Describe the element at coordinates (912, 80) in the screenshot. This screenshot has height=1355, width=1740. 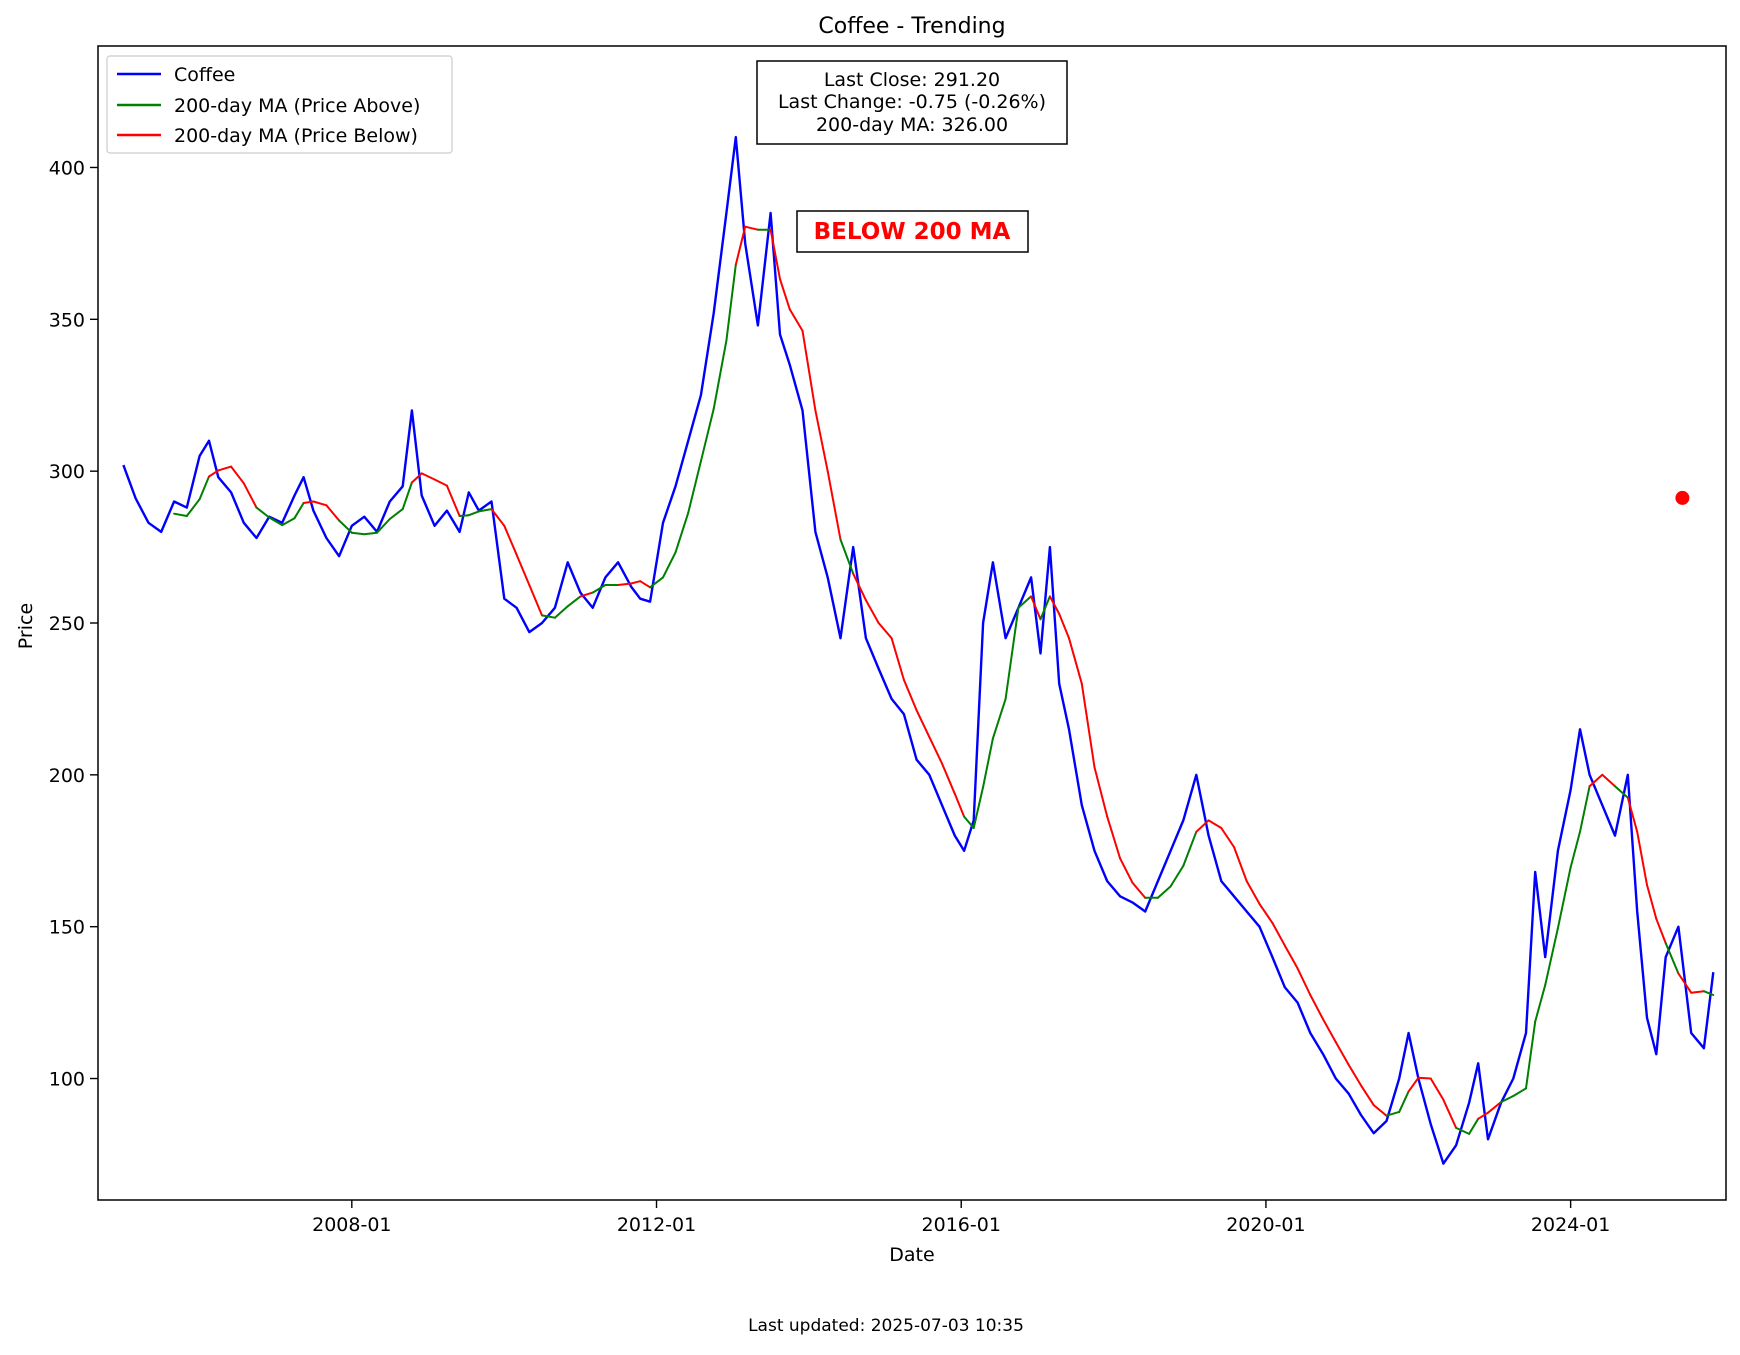
I see `info-last-close: Last Close: 291.20` at that location.